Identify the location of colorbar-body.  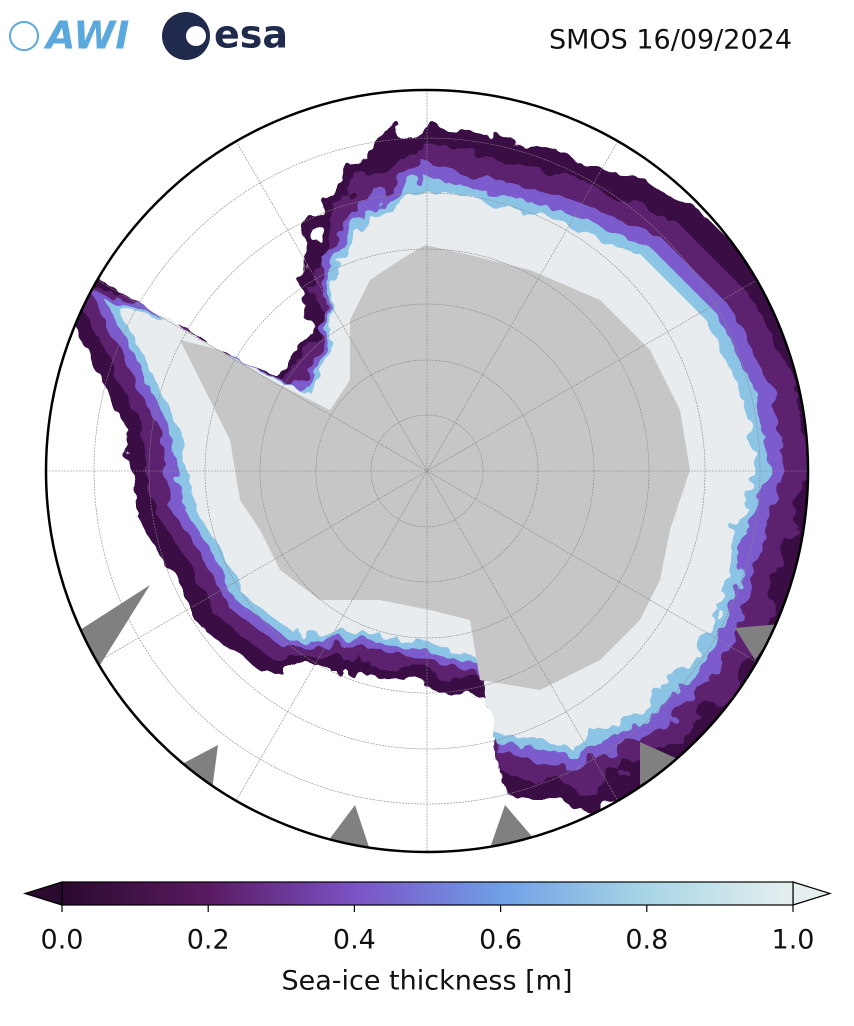
(427, 893).